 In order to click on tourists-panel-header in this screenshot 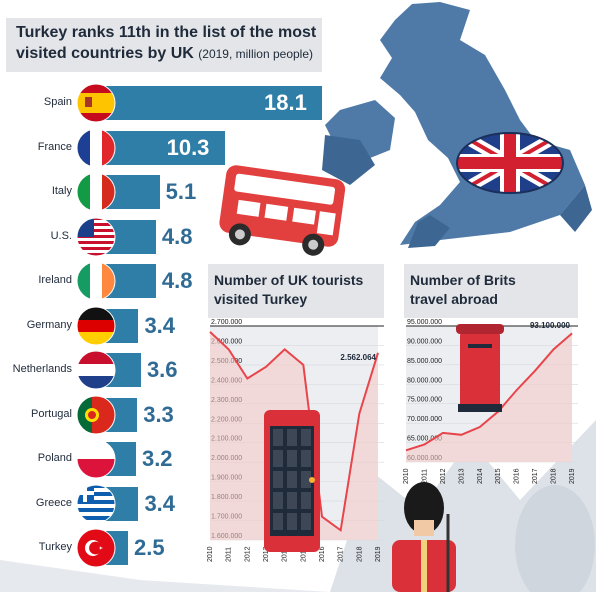, I will do `click(296, 291)`.